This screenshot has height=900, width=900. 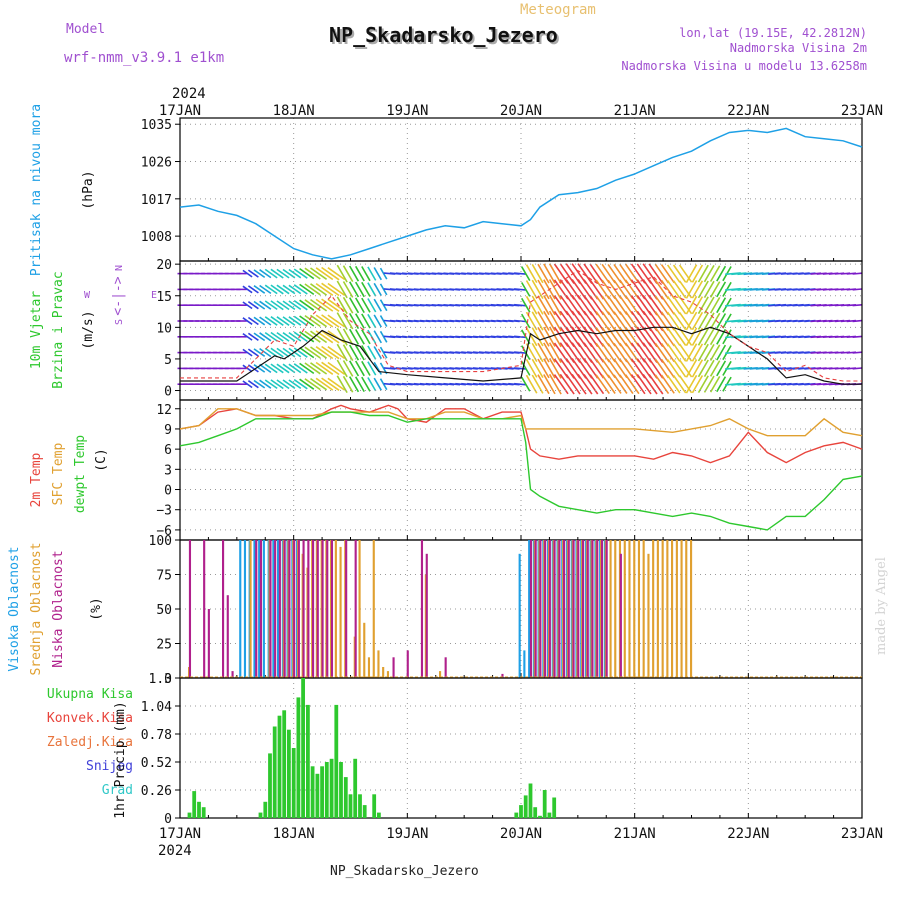 What do you see at coordinates (521, 434) in the screenshot?
I see `temperature-line` at bounding box center [521, 434].